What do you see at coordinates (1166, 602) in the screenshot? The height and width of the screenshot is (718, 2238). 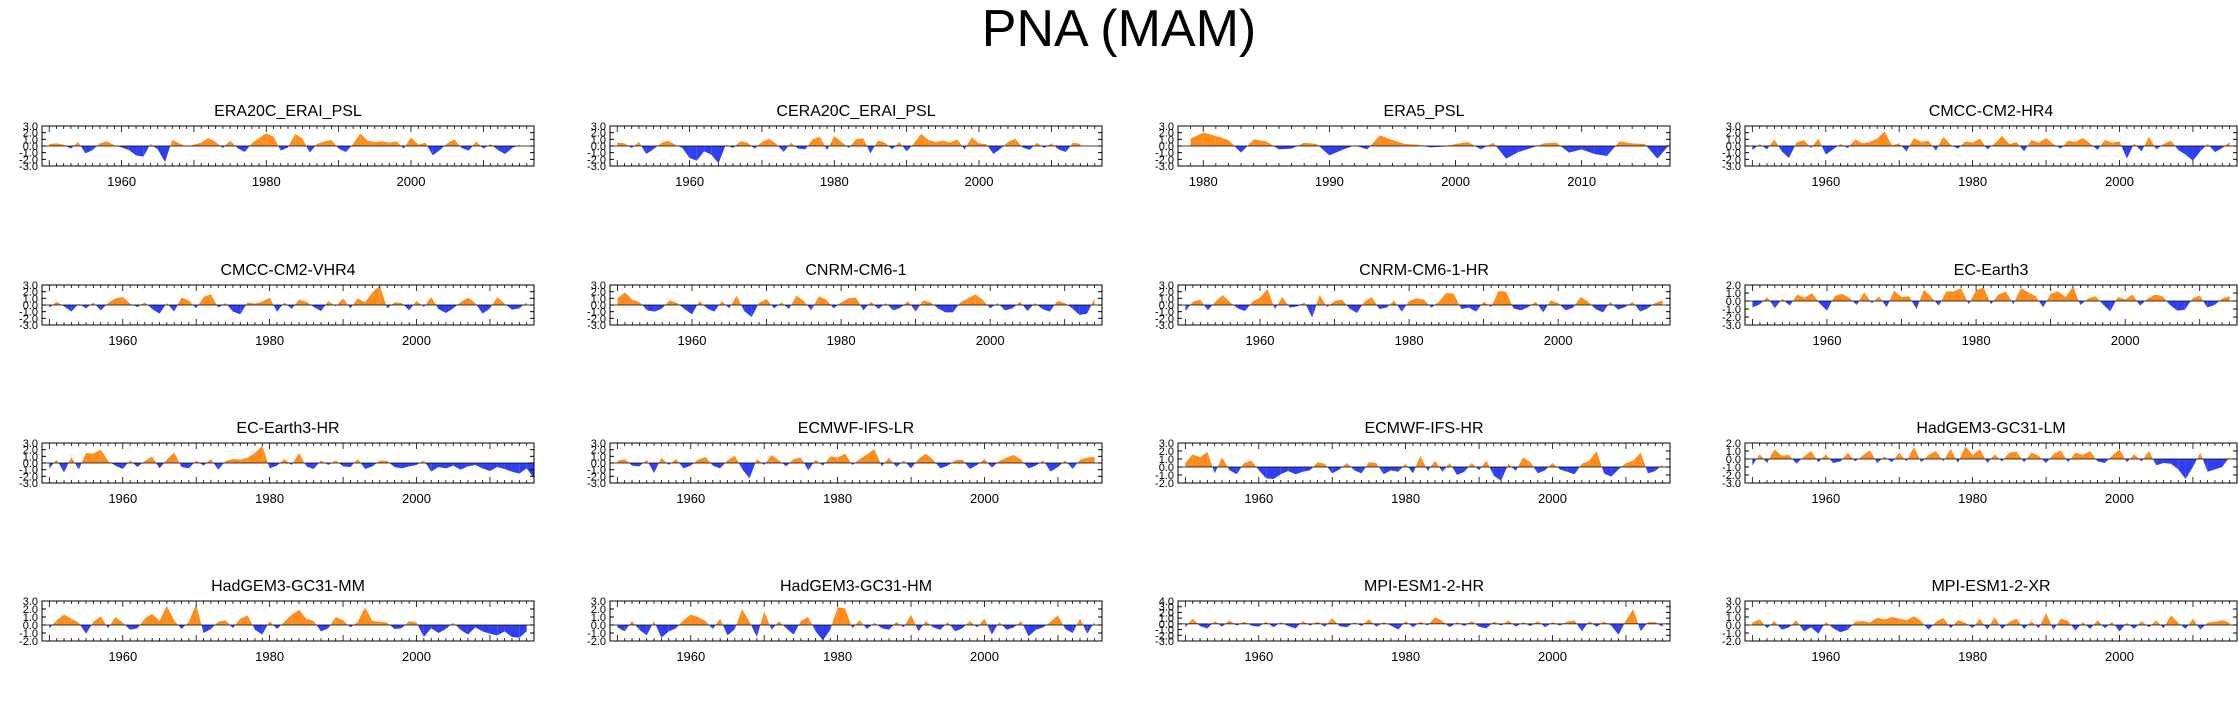 I see `y-tick-label: 4.0` at bounding box center [1166, 602].